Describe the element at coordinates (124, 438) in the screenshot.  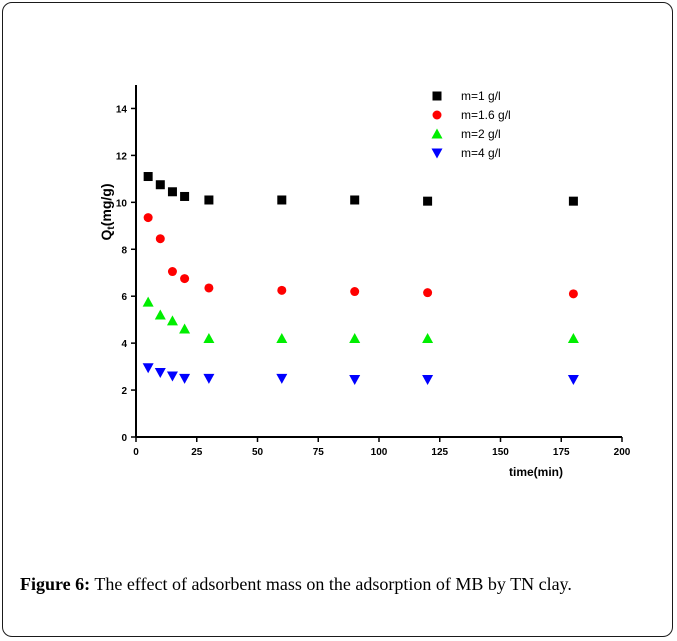
I see `y-tick-label: 0` at that location.